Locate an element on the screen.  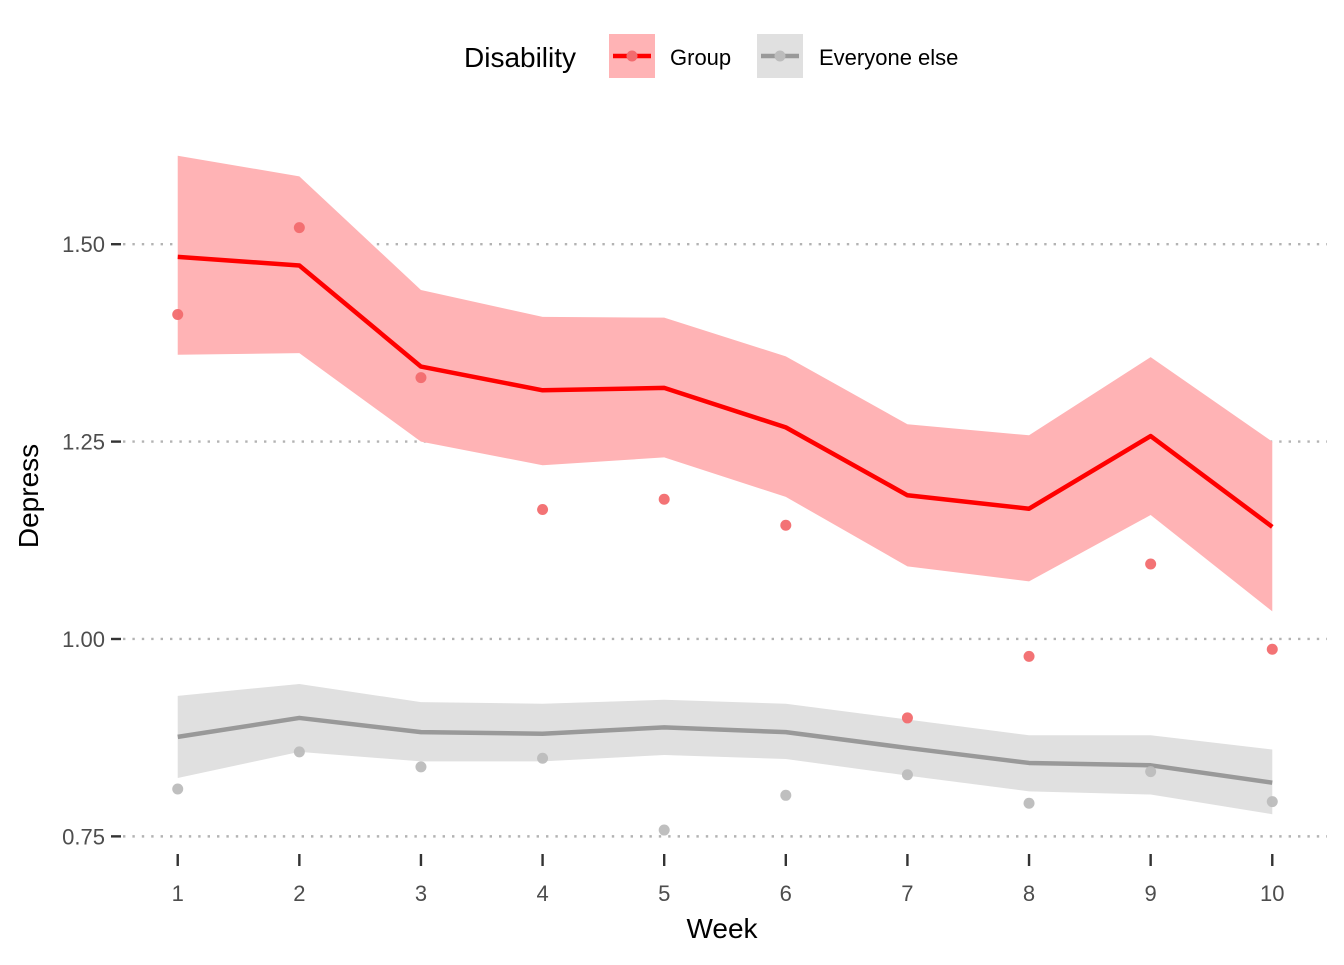
x-tick-label: 7 is located at coordinates (907, 893).